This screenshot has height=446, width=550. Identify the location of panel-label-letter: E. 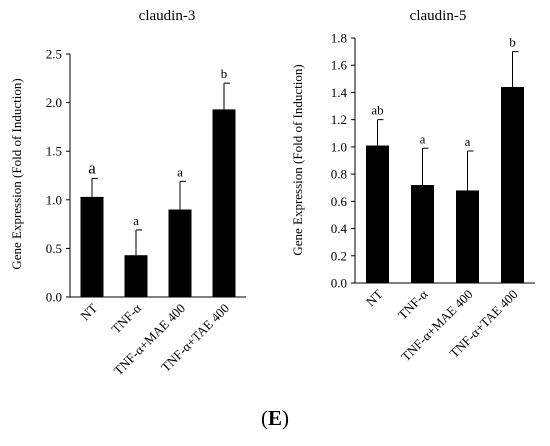
(274, 418).